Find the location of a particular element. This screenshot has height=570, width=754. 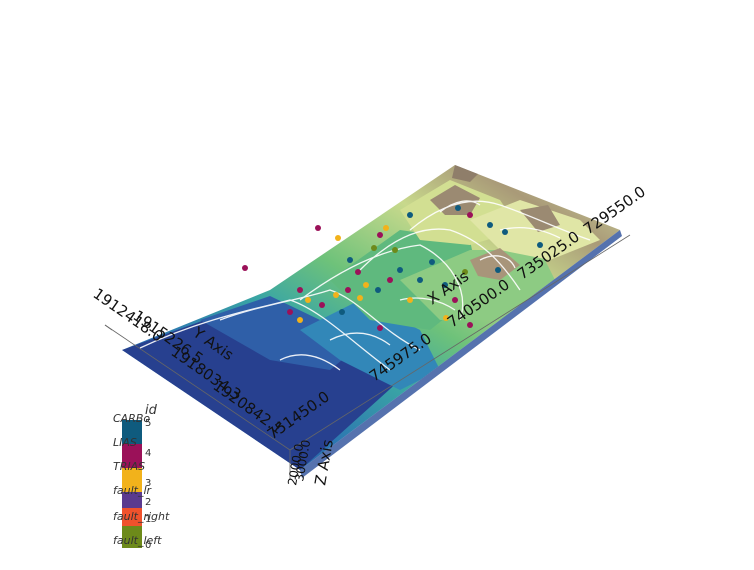

legend-number: 4 is located at coordinates (148, 453).